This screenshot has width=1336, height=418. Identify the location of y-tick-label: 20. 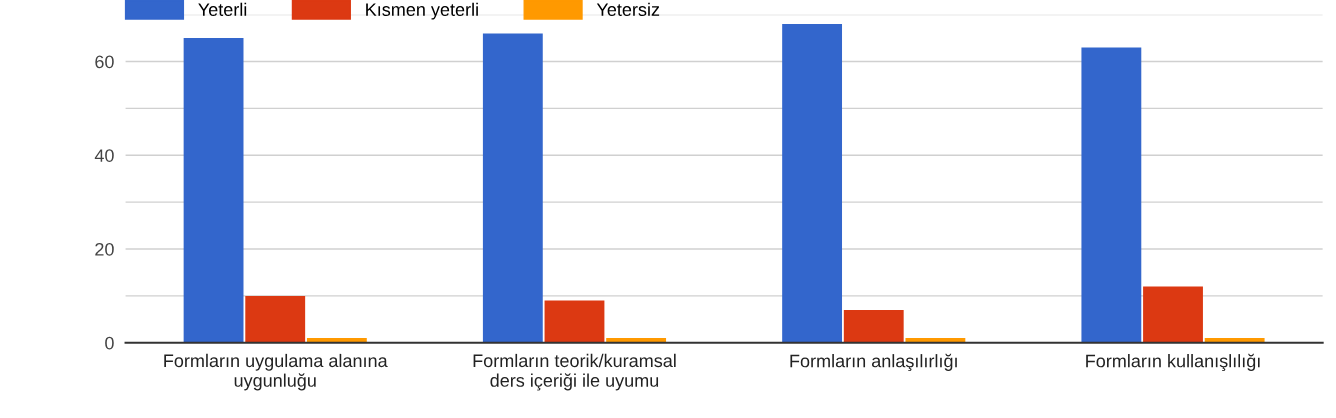
(104, 249).